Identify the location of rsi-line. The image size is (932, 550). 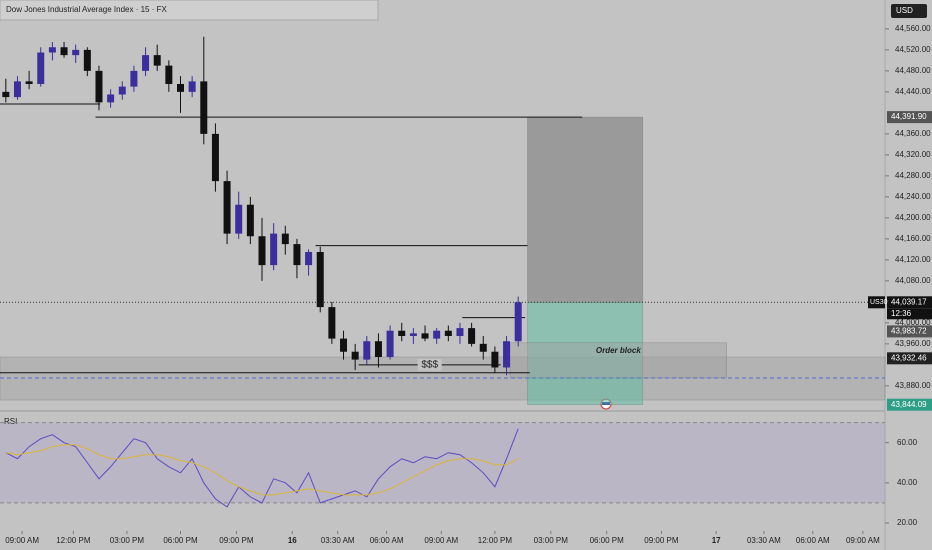
(262, 470).